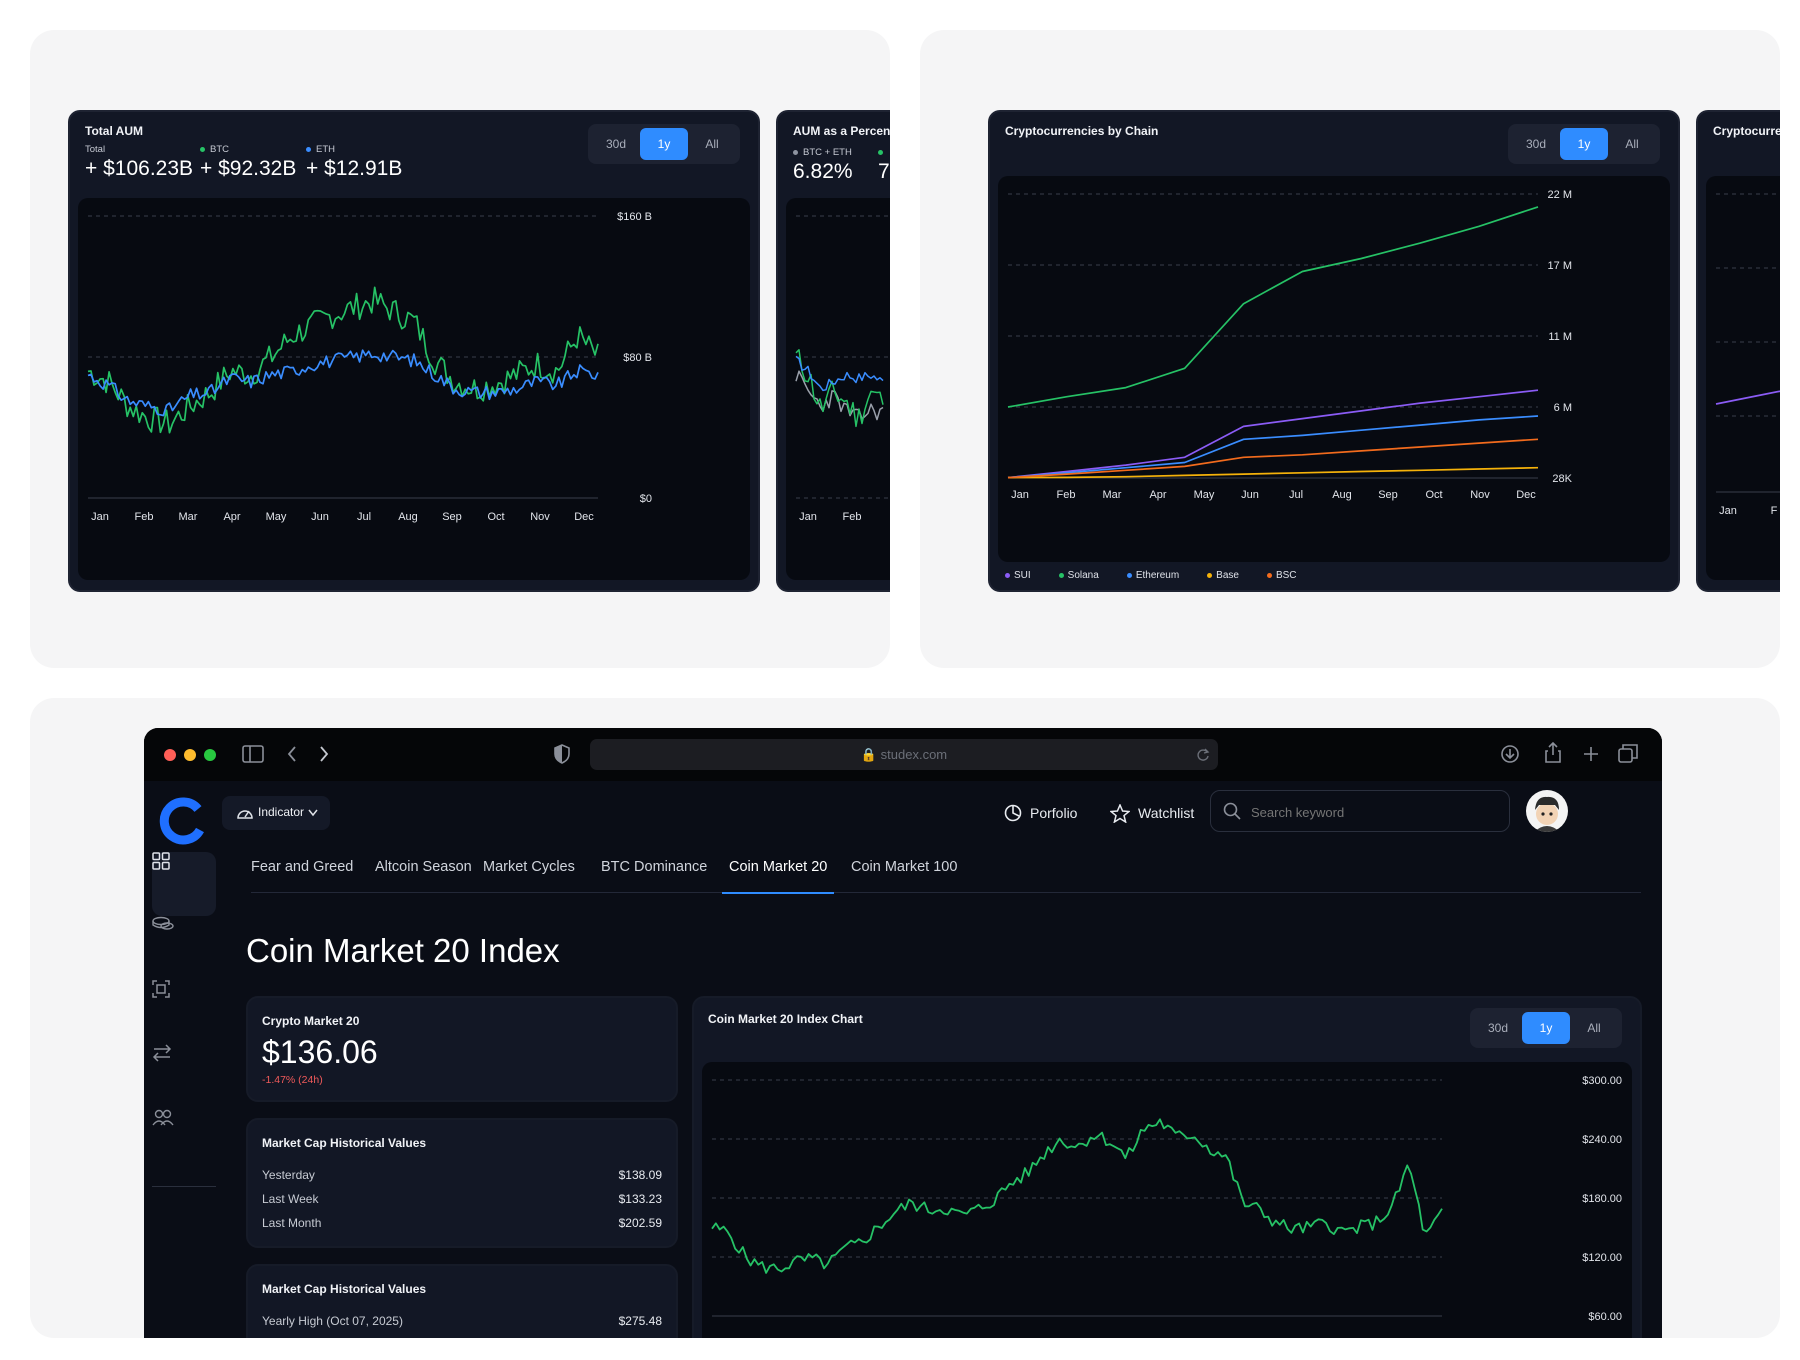 The width and height of the screenshot is (1800, 1360). What do you see at coordinates (640, 1321) in the screenshot?
I see `history-row-value: $275.48` at bounding box center [640, 1321].